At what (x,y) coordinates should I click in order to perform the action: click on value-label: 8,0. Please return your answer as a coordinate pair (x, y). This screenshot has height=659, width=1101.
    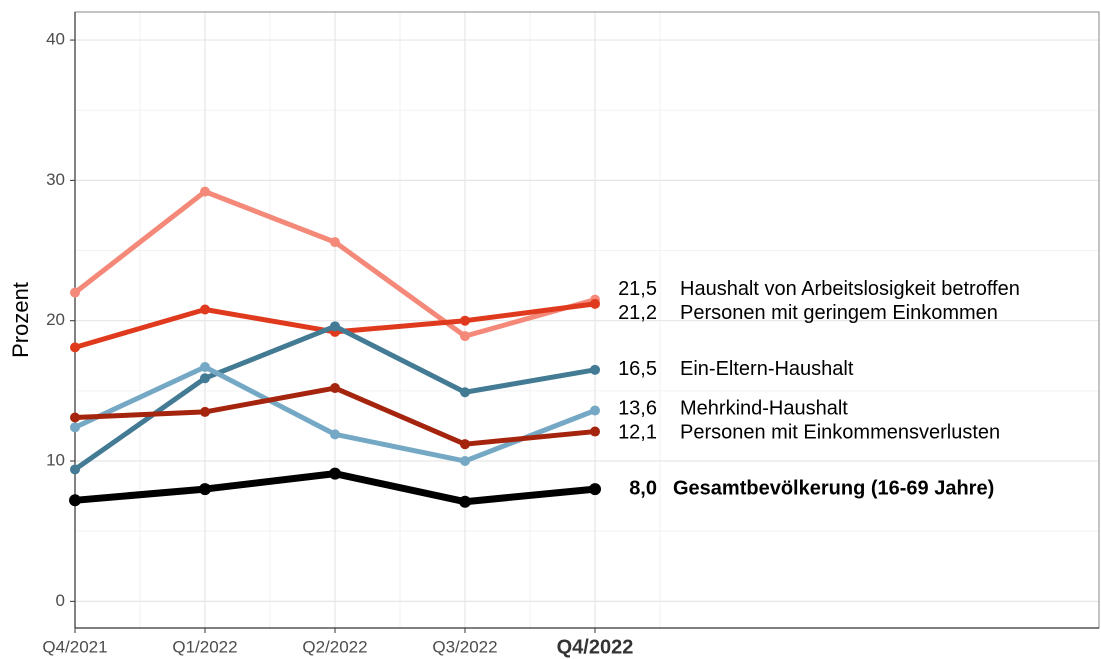
    Looking at the image, I should click on (643, 488).